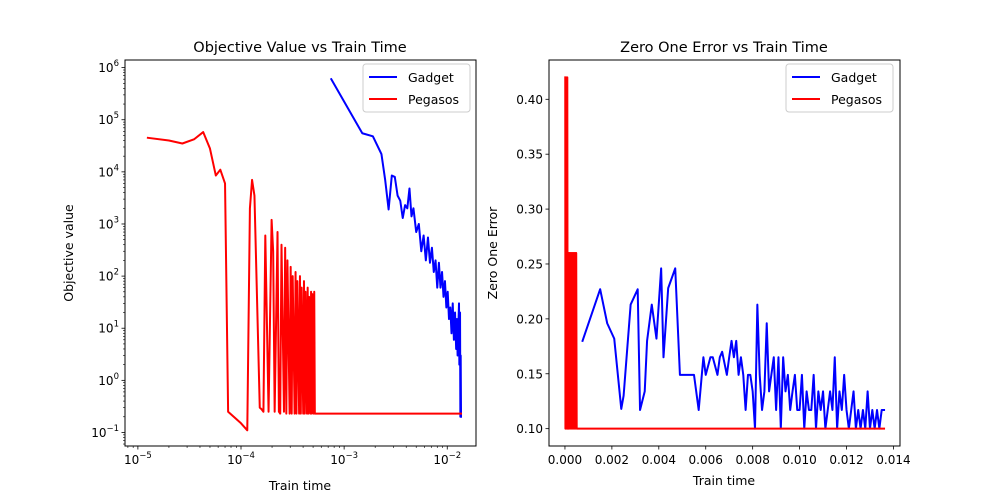  Describe the element at coordinates (300, 48) in the screenshot. I see `chart-title: Objective Value vs Train Time` at that location.